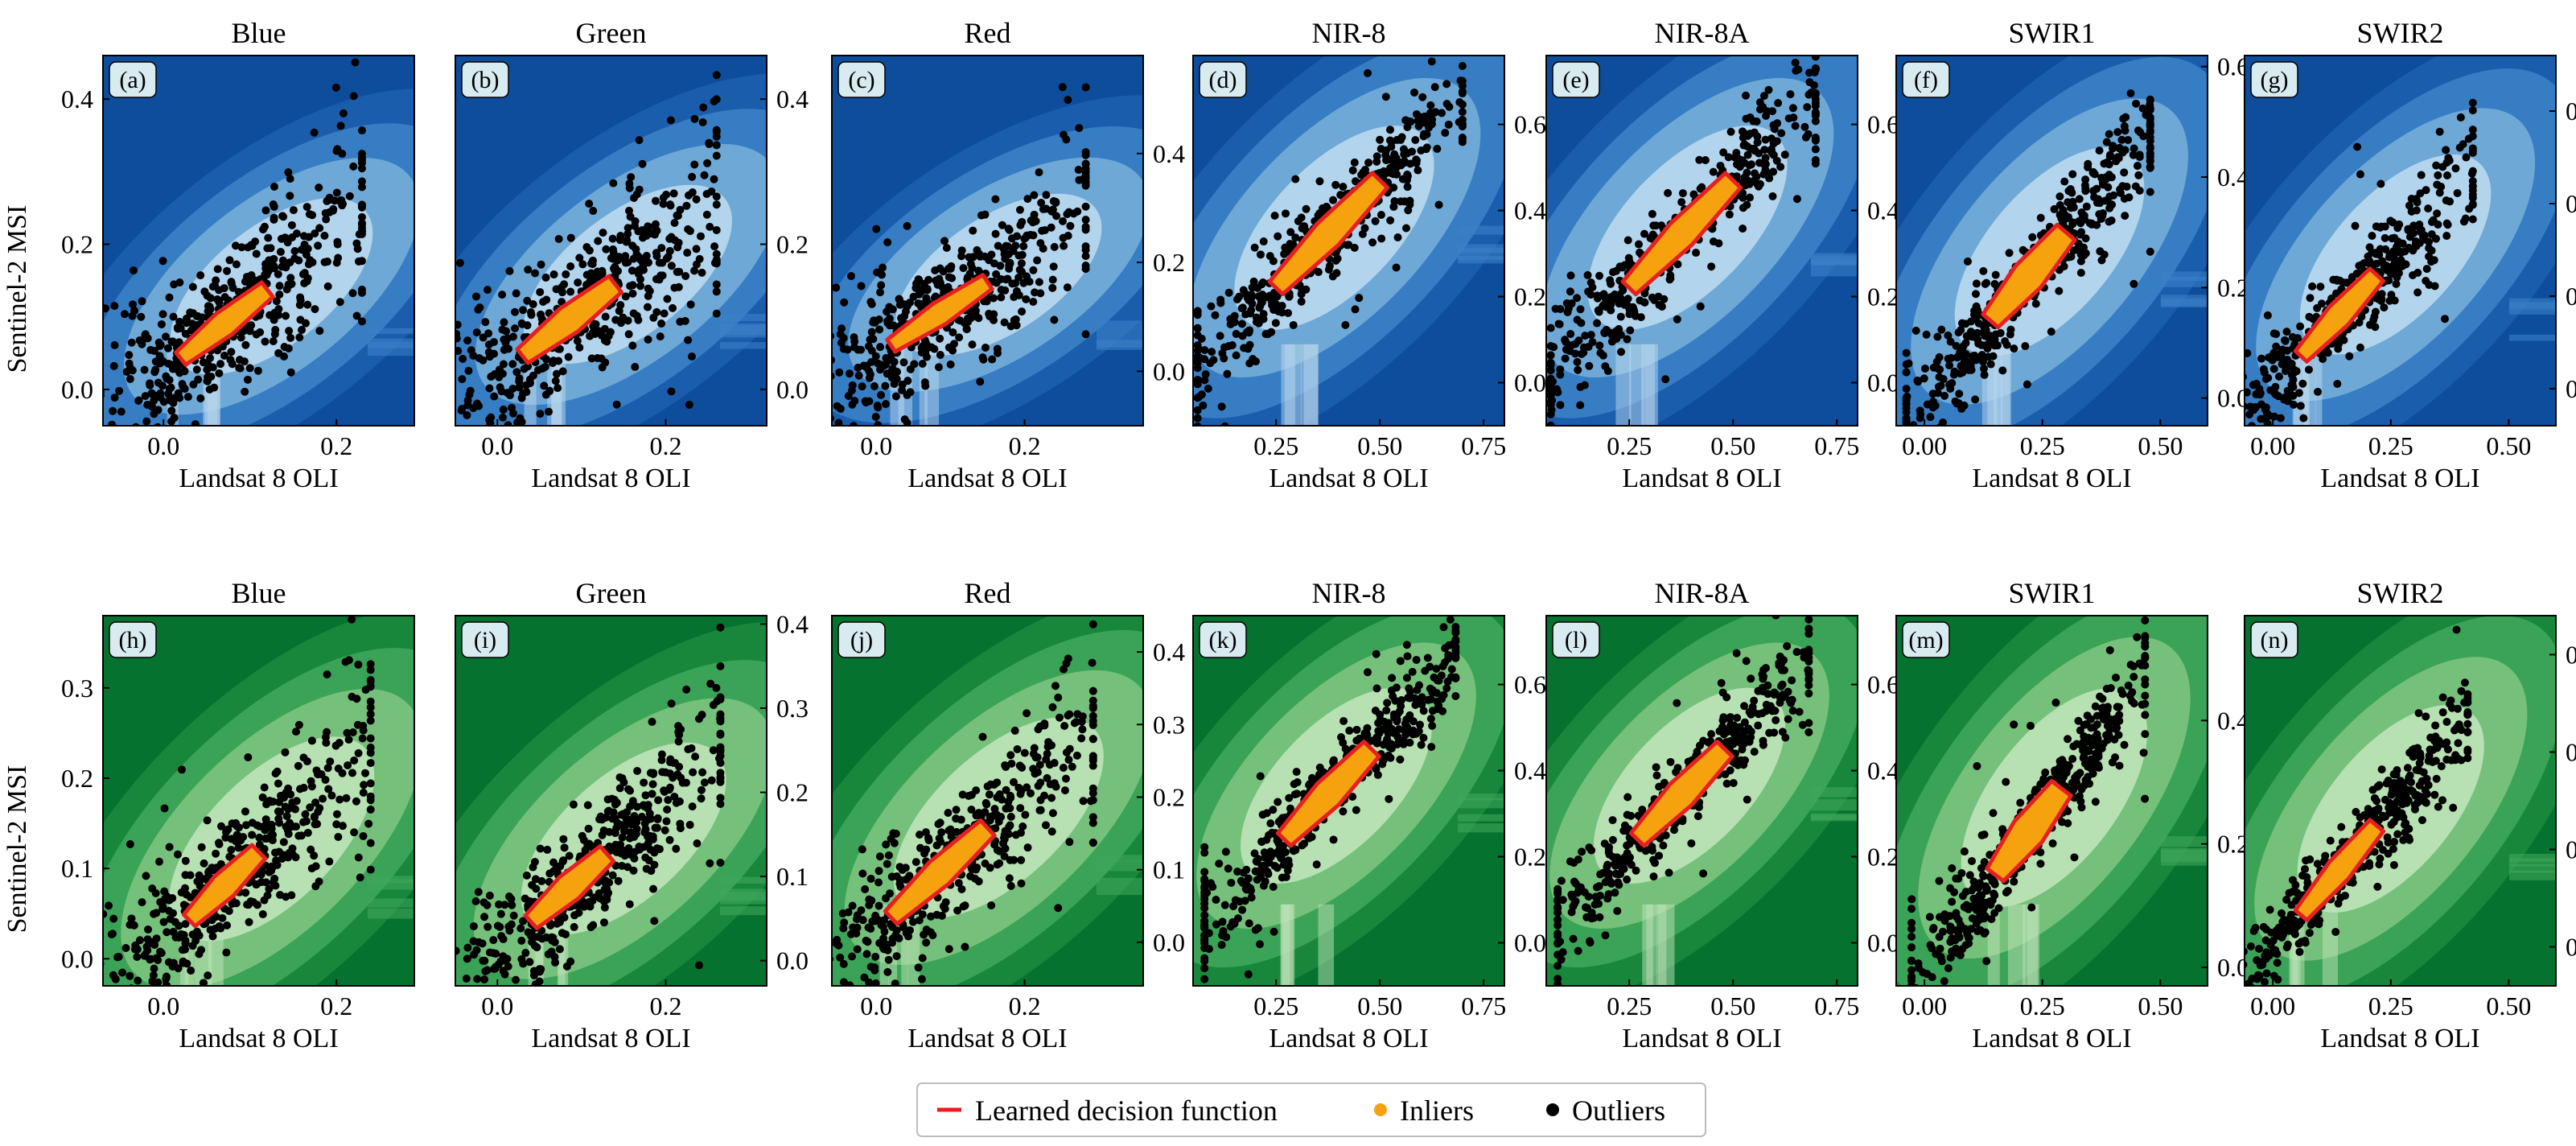  I want to click on panel-frame, so click(2051, 241).